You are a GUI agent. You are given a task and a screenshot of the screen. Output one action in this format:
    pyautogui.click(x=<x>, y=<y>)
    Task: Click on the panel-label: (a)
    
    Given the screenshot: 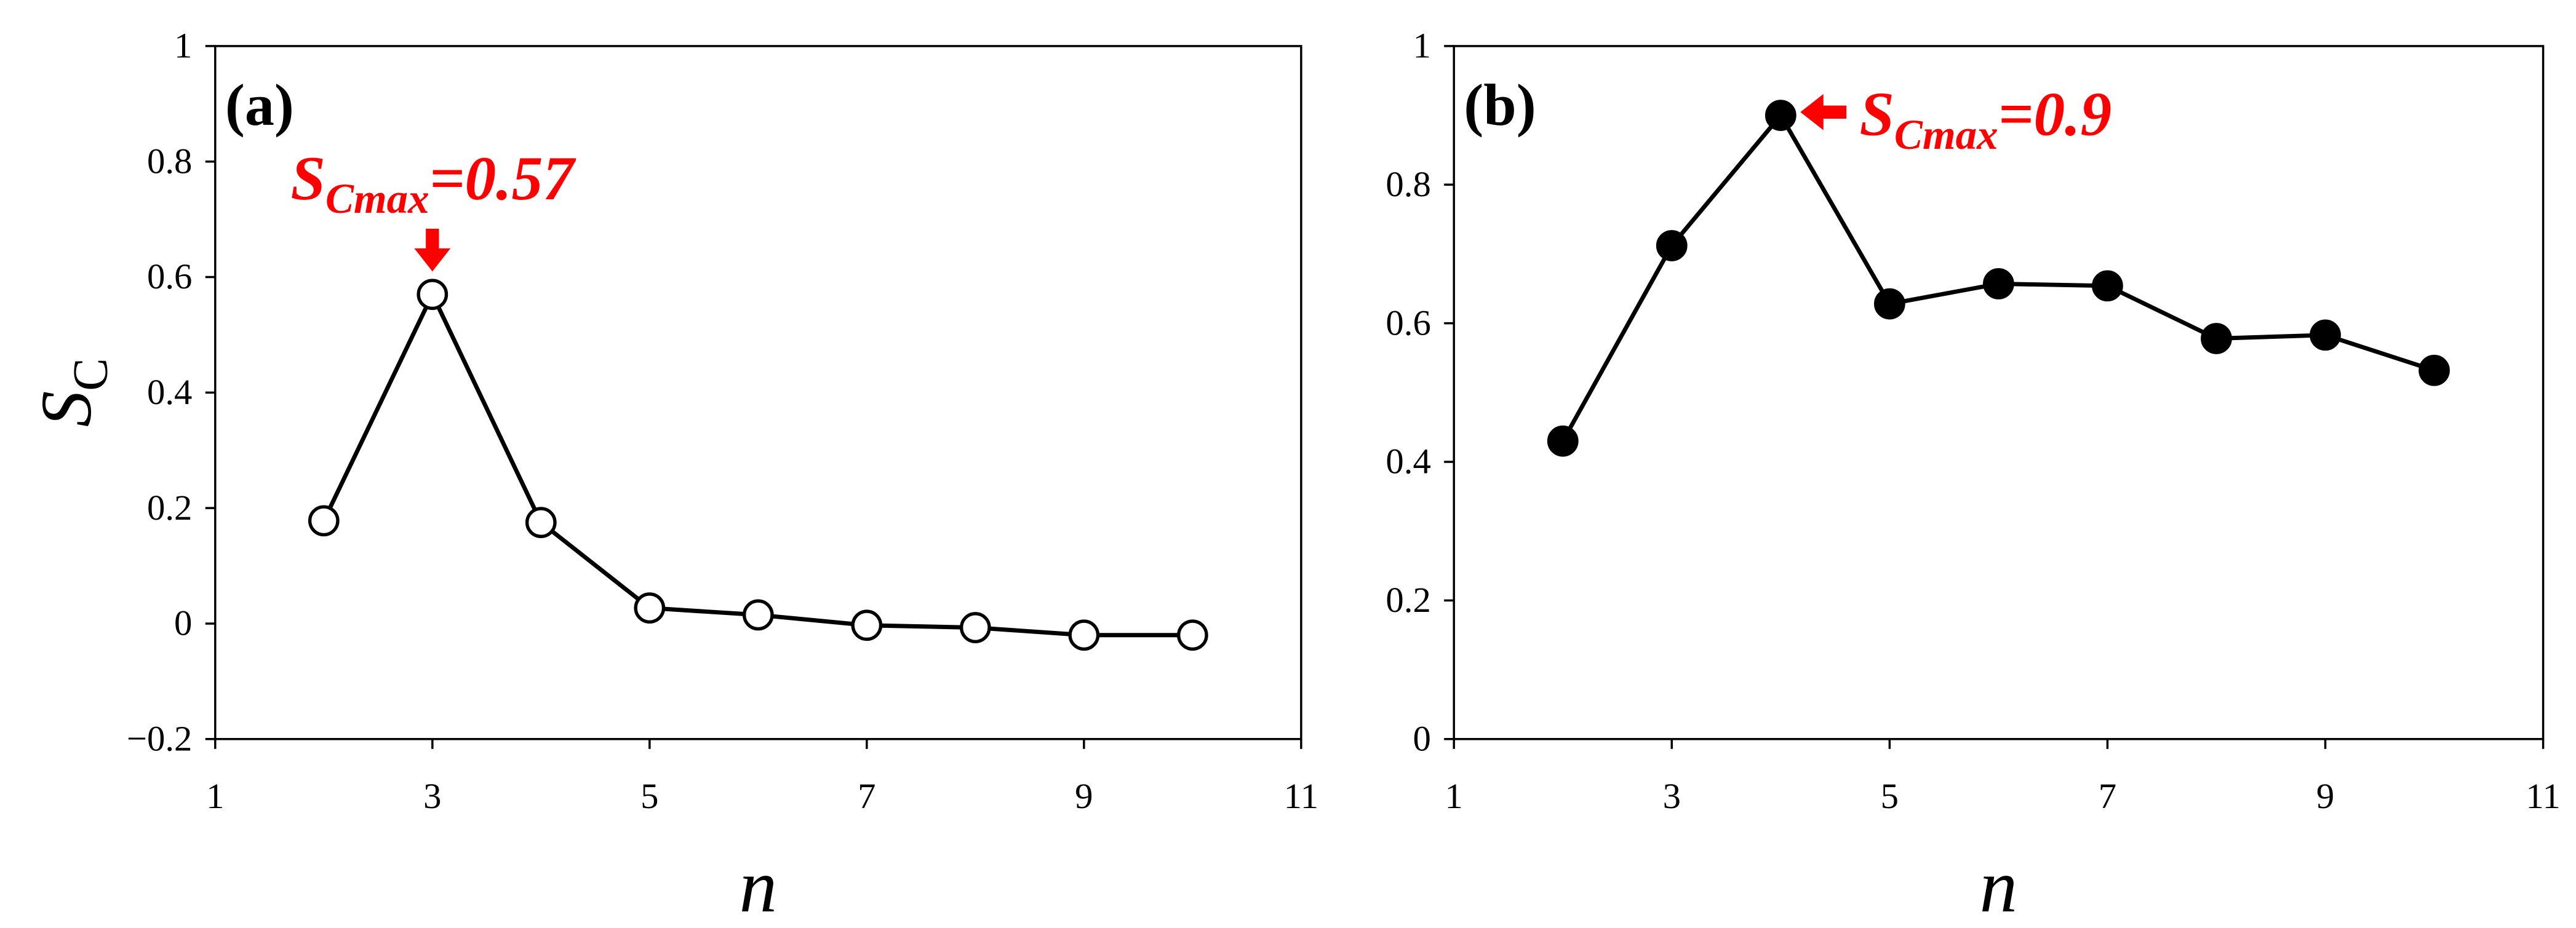 What is the action you would take?
    pyautogui.click(x=259, y=105)
    